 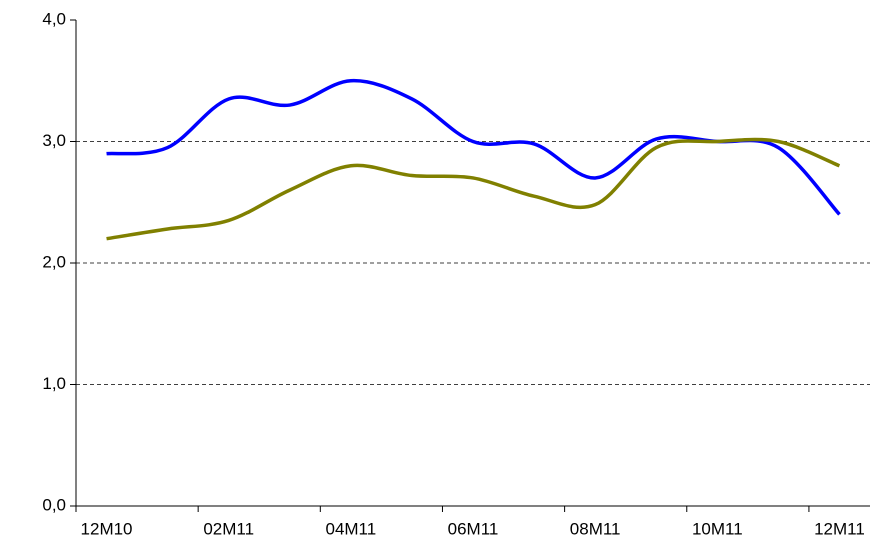 What do you see at coordinates (595, 528) in the screenshot?
I see `x-tick-label: 08M11` at bounding box center [595, 528].